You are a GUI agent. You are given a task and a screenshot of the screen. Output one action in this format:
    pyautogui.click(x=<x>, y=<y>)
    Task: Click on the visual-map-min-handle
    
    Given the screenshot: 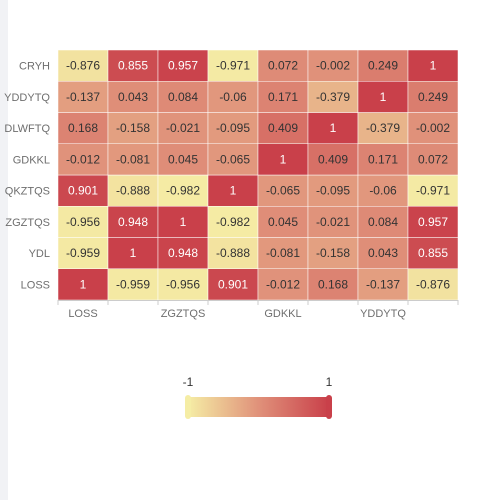 What is the action you would take?
    pyautogui.click(x=188, y=407)
    